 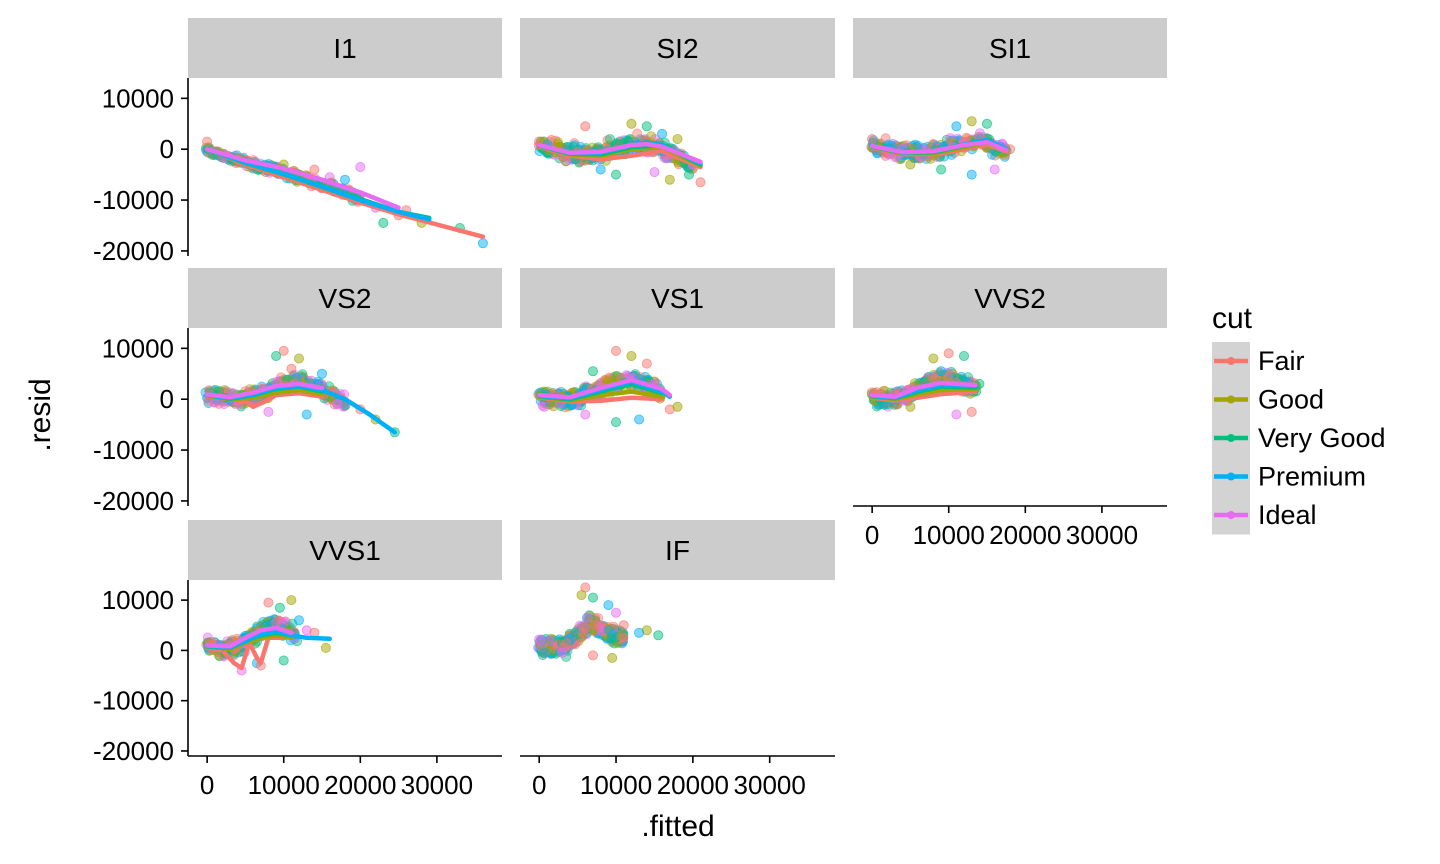 I want to click on y-axis-title: .resid, so click(x=40, y=414).